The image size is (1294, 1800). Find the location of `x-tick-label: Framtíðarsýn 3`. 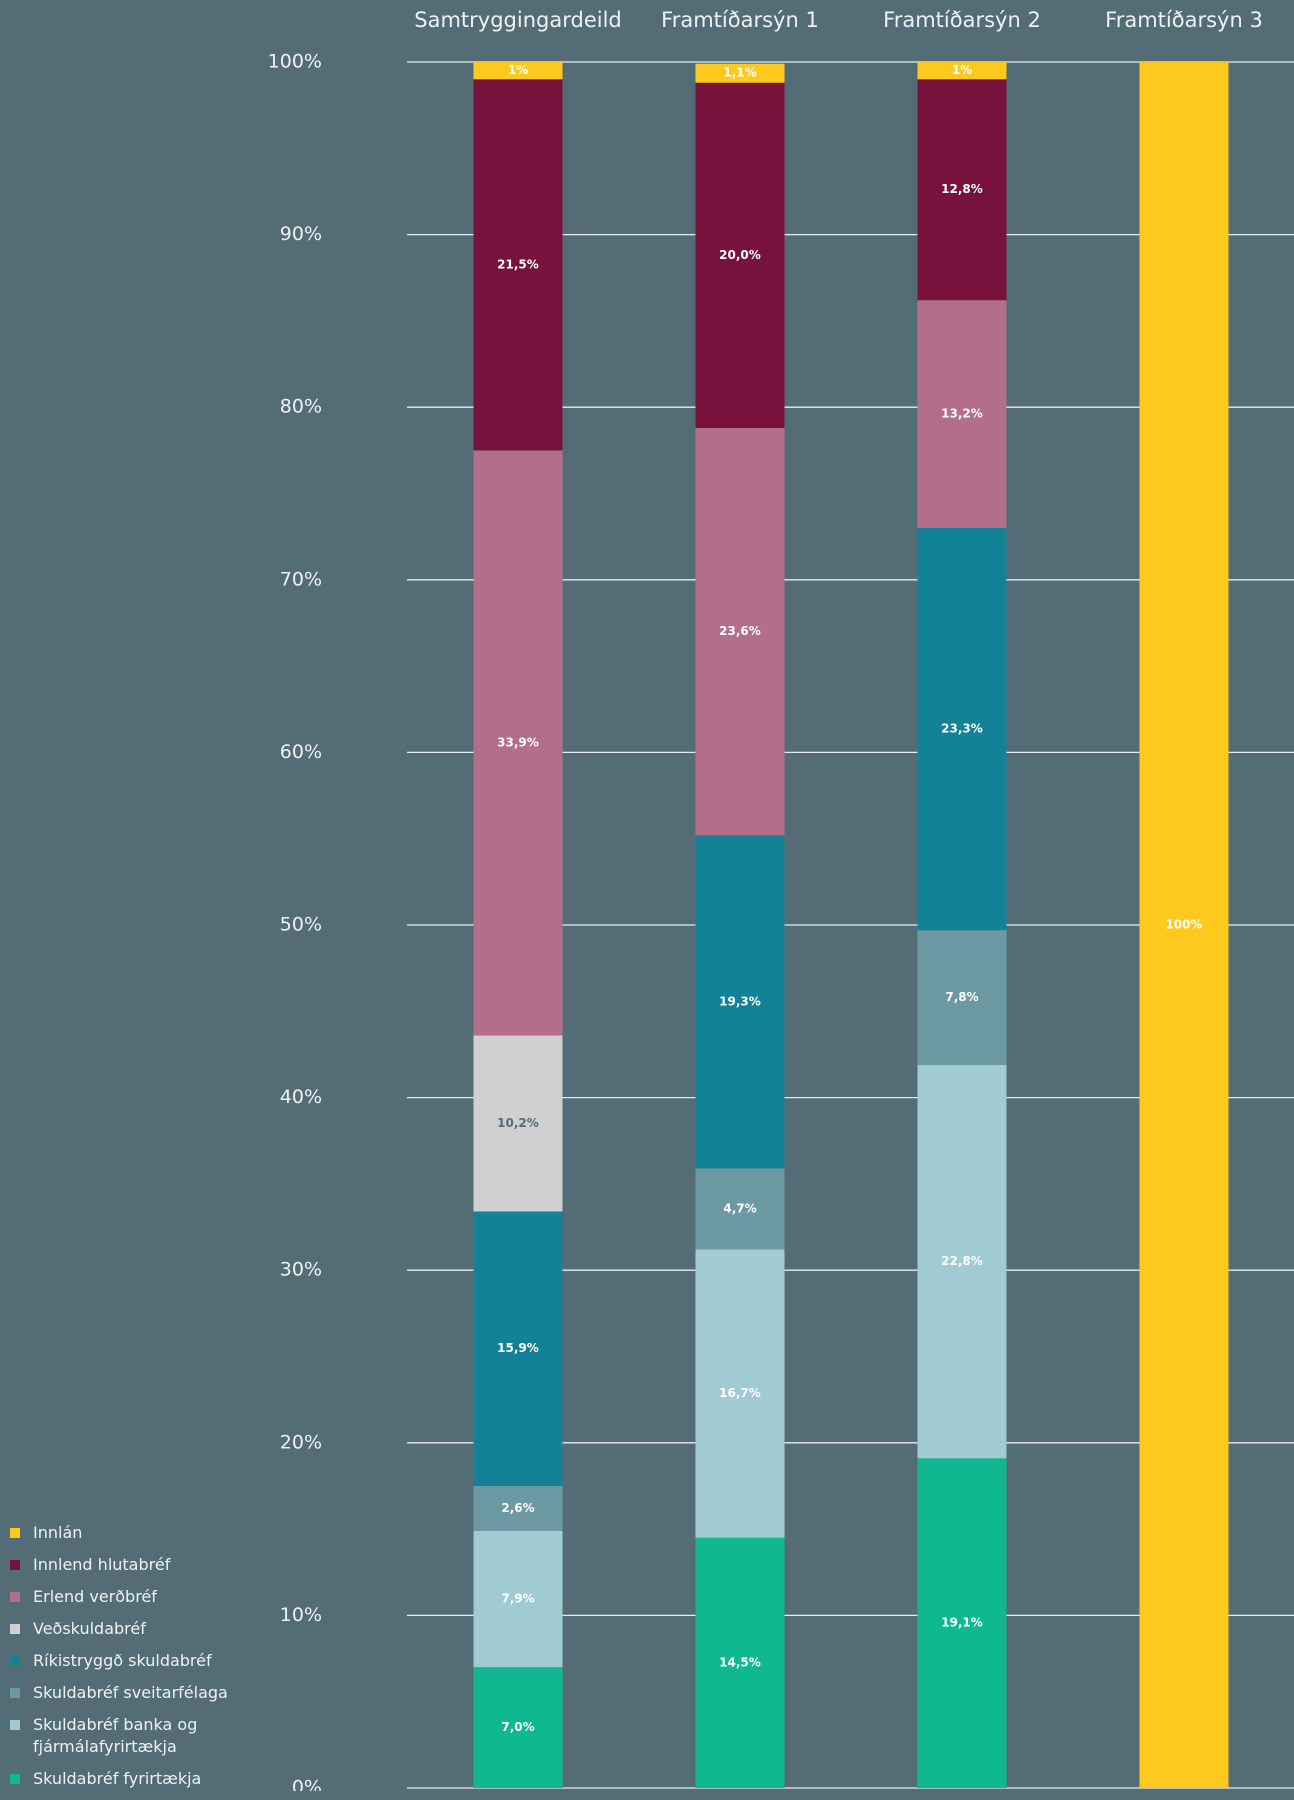

x-tick-label: Framtíðarsýn 3 is located at coordinates (1184, 20).